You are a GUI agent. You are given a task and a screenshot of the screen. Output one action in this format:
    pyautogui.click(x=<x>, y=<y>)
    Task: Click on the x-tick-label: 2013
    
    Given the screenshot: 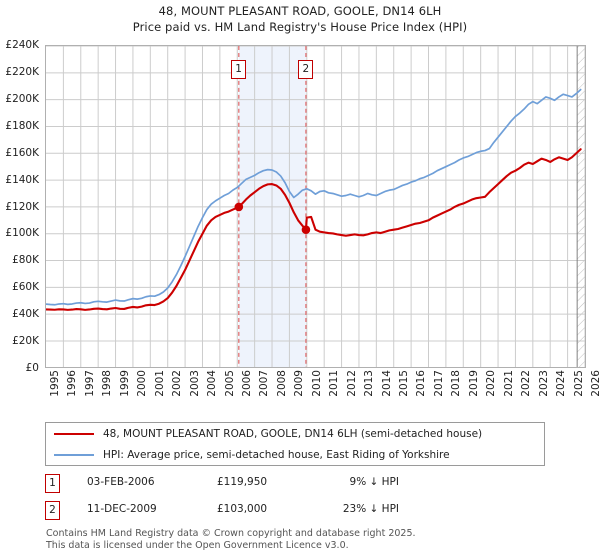 What is the action you would take?
    pyautogui.click(x=369, y=383)
    